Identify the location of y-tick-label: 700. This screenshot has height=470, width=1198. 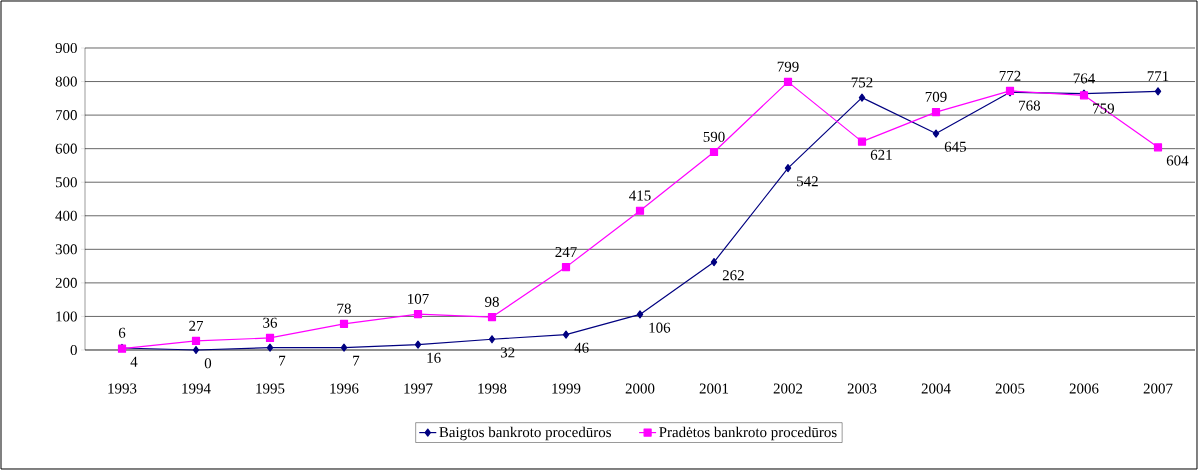
(66, 115).